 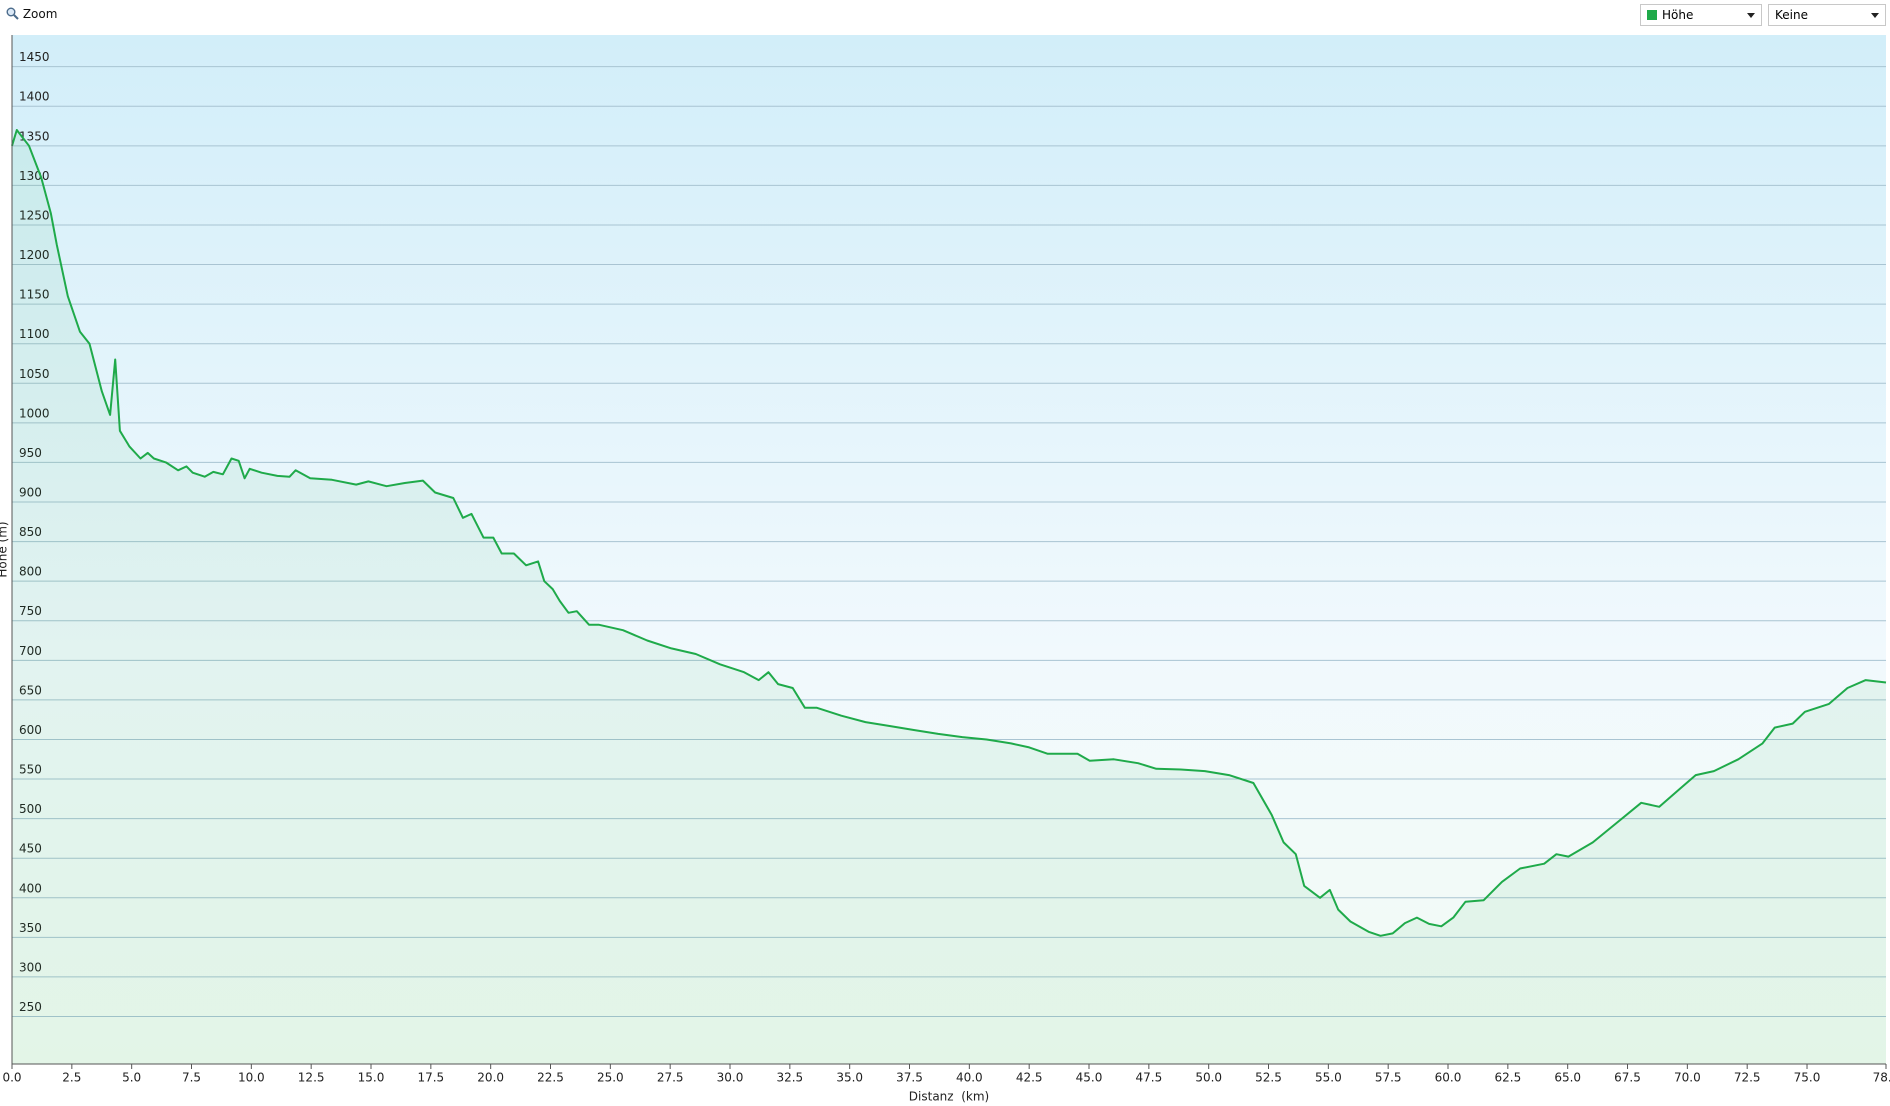 What do you see at coordinates (490, 1078) in the screenshot?
I see `x-tick-label: 20.0` at bounding box center [490, 1078].